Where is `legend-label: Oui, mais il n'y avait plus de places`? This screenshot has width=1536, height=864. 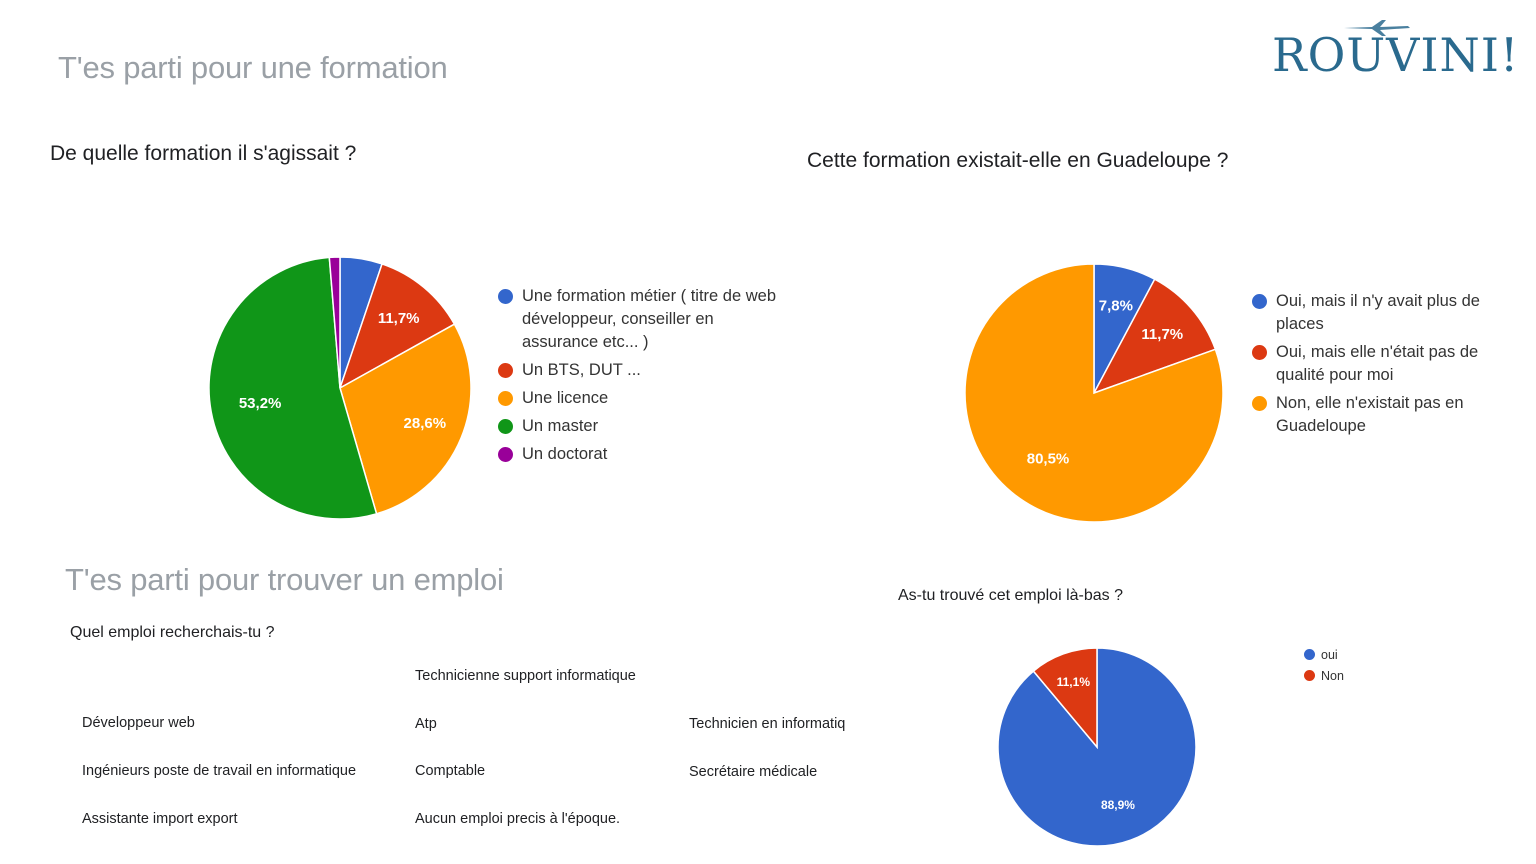
legend-label: Oui, mais il n'y avait plus de places is located at coordinates (1378, 312).